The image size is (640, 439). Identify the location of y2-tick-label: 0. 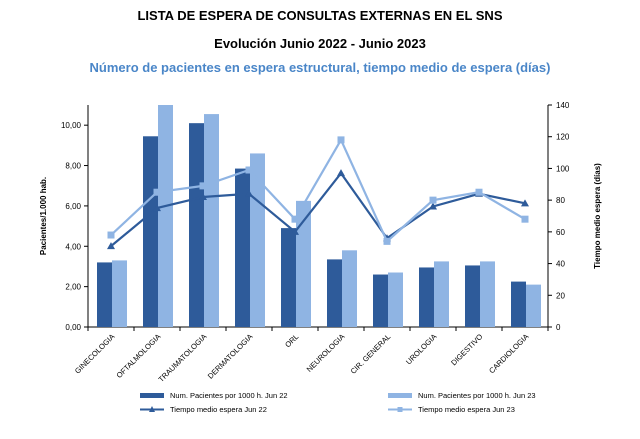
(558, 327).